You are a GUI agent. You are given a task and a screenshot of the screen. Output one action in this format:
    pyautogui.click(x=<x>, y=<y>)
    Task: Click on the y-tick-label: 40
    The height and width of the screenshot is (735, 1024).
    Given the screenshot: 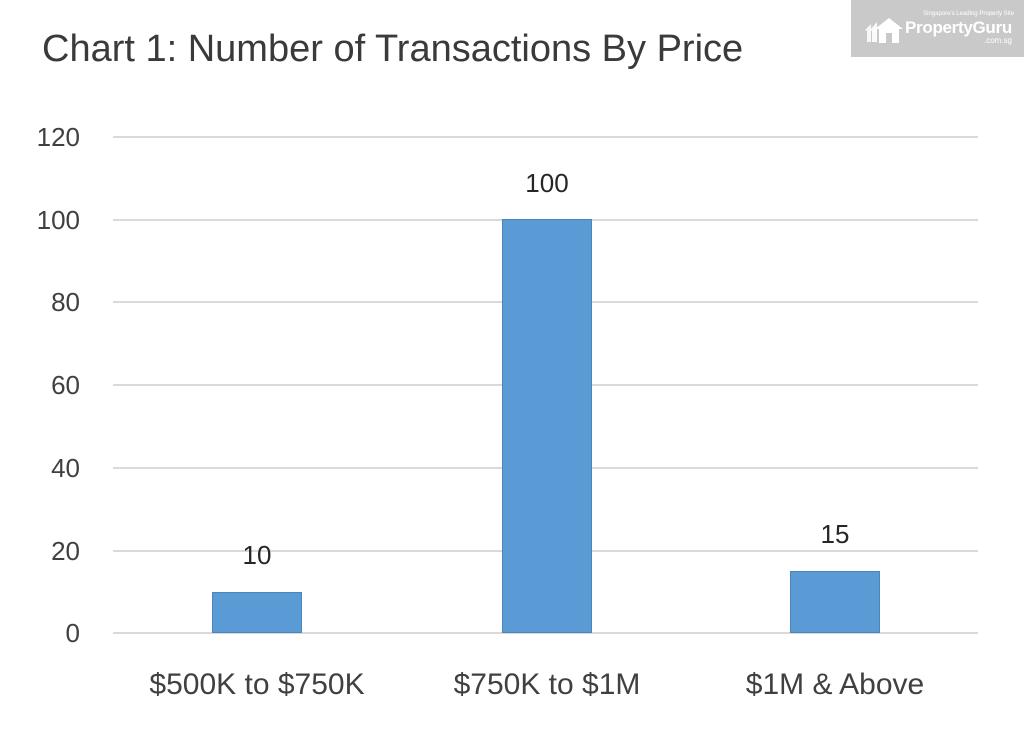 What is the action you would take?
    pyautogui.click(x=65, y=468)
    